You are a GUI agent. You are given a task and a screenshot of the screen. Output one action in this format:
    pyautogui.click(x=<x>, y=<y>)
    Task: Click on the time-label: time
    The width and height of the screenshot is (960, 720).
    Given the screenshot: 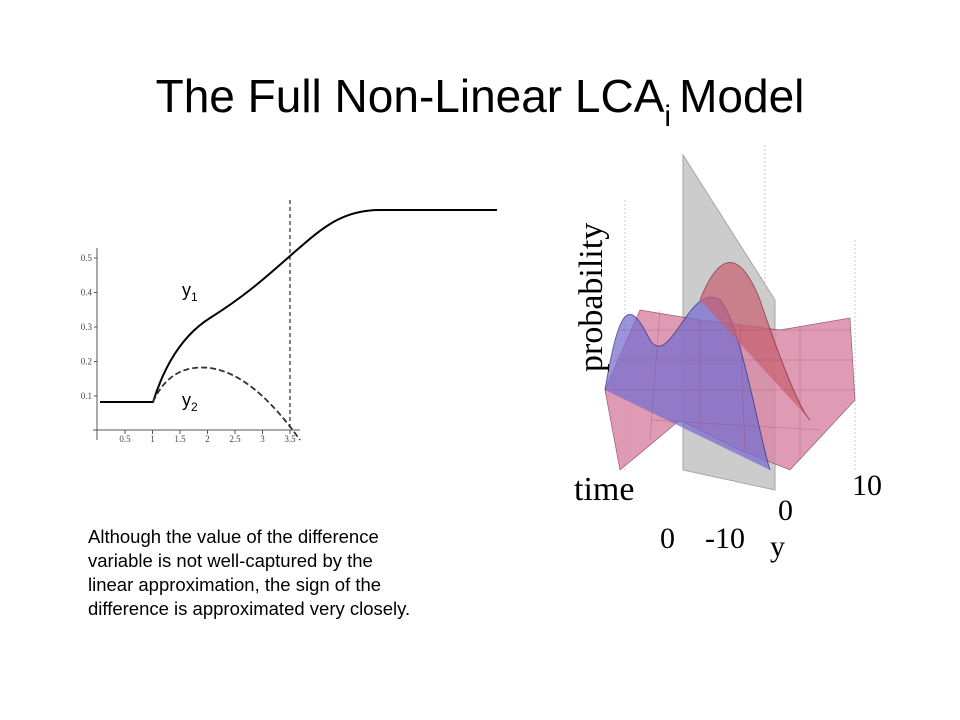 What is the action you would take?
    pyautogui.click(x=604, y=489)
    